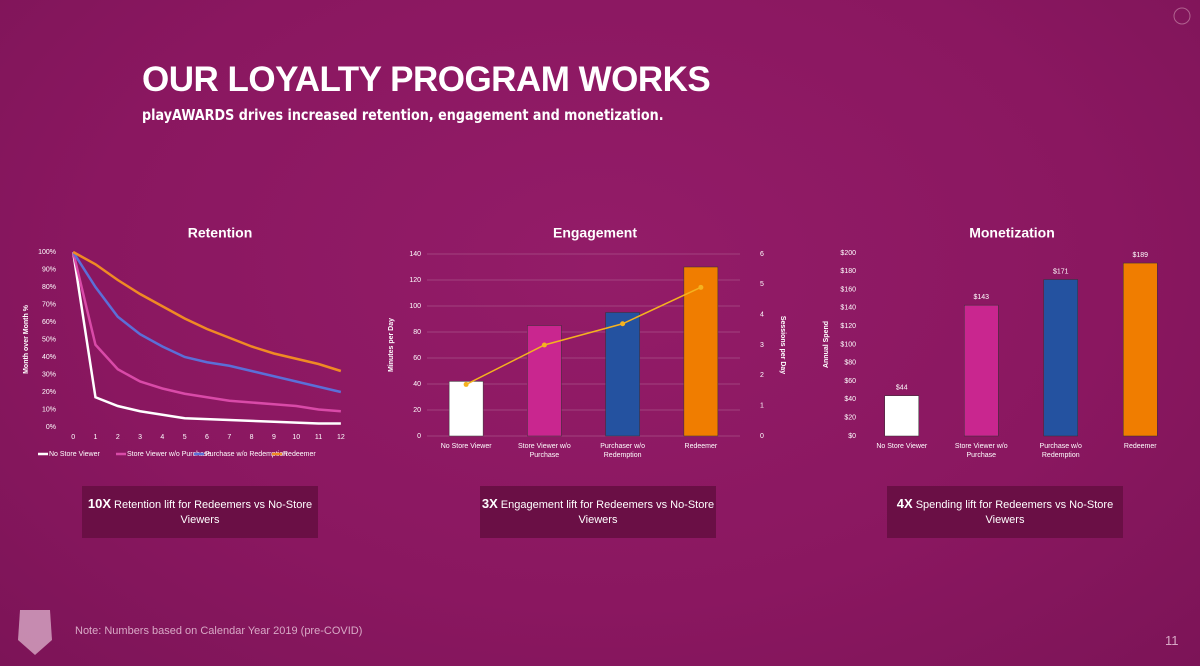  What do you see at coordinates (49, 339) in the screenshot?
I see `y-tick-label: 50%` at bounding box center [49, 339].